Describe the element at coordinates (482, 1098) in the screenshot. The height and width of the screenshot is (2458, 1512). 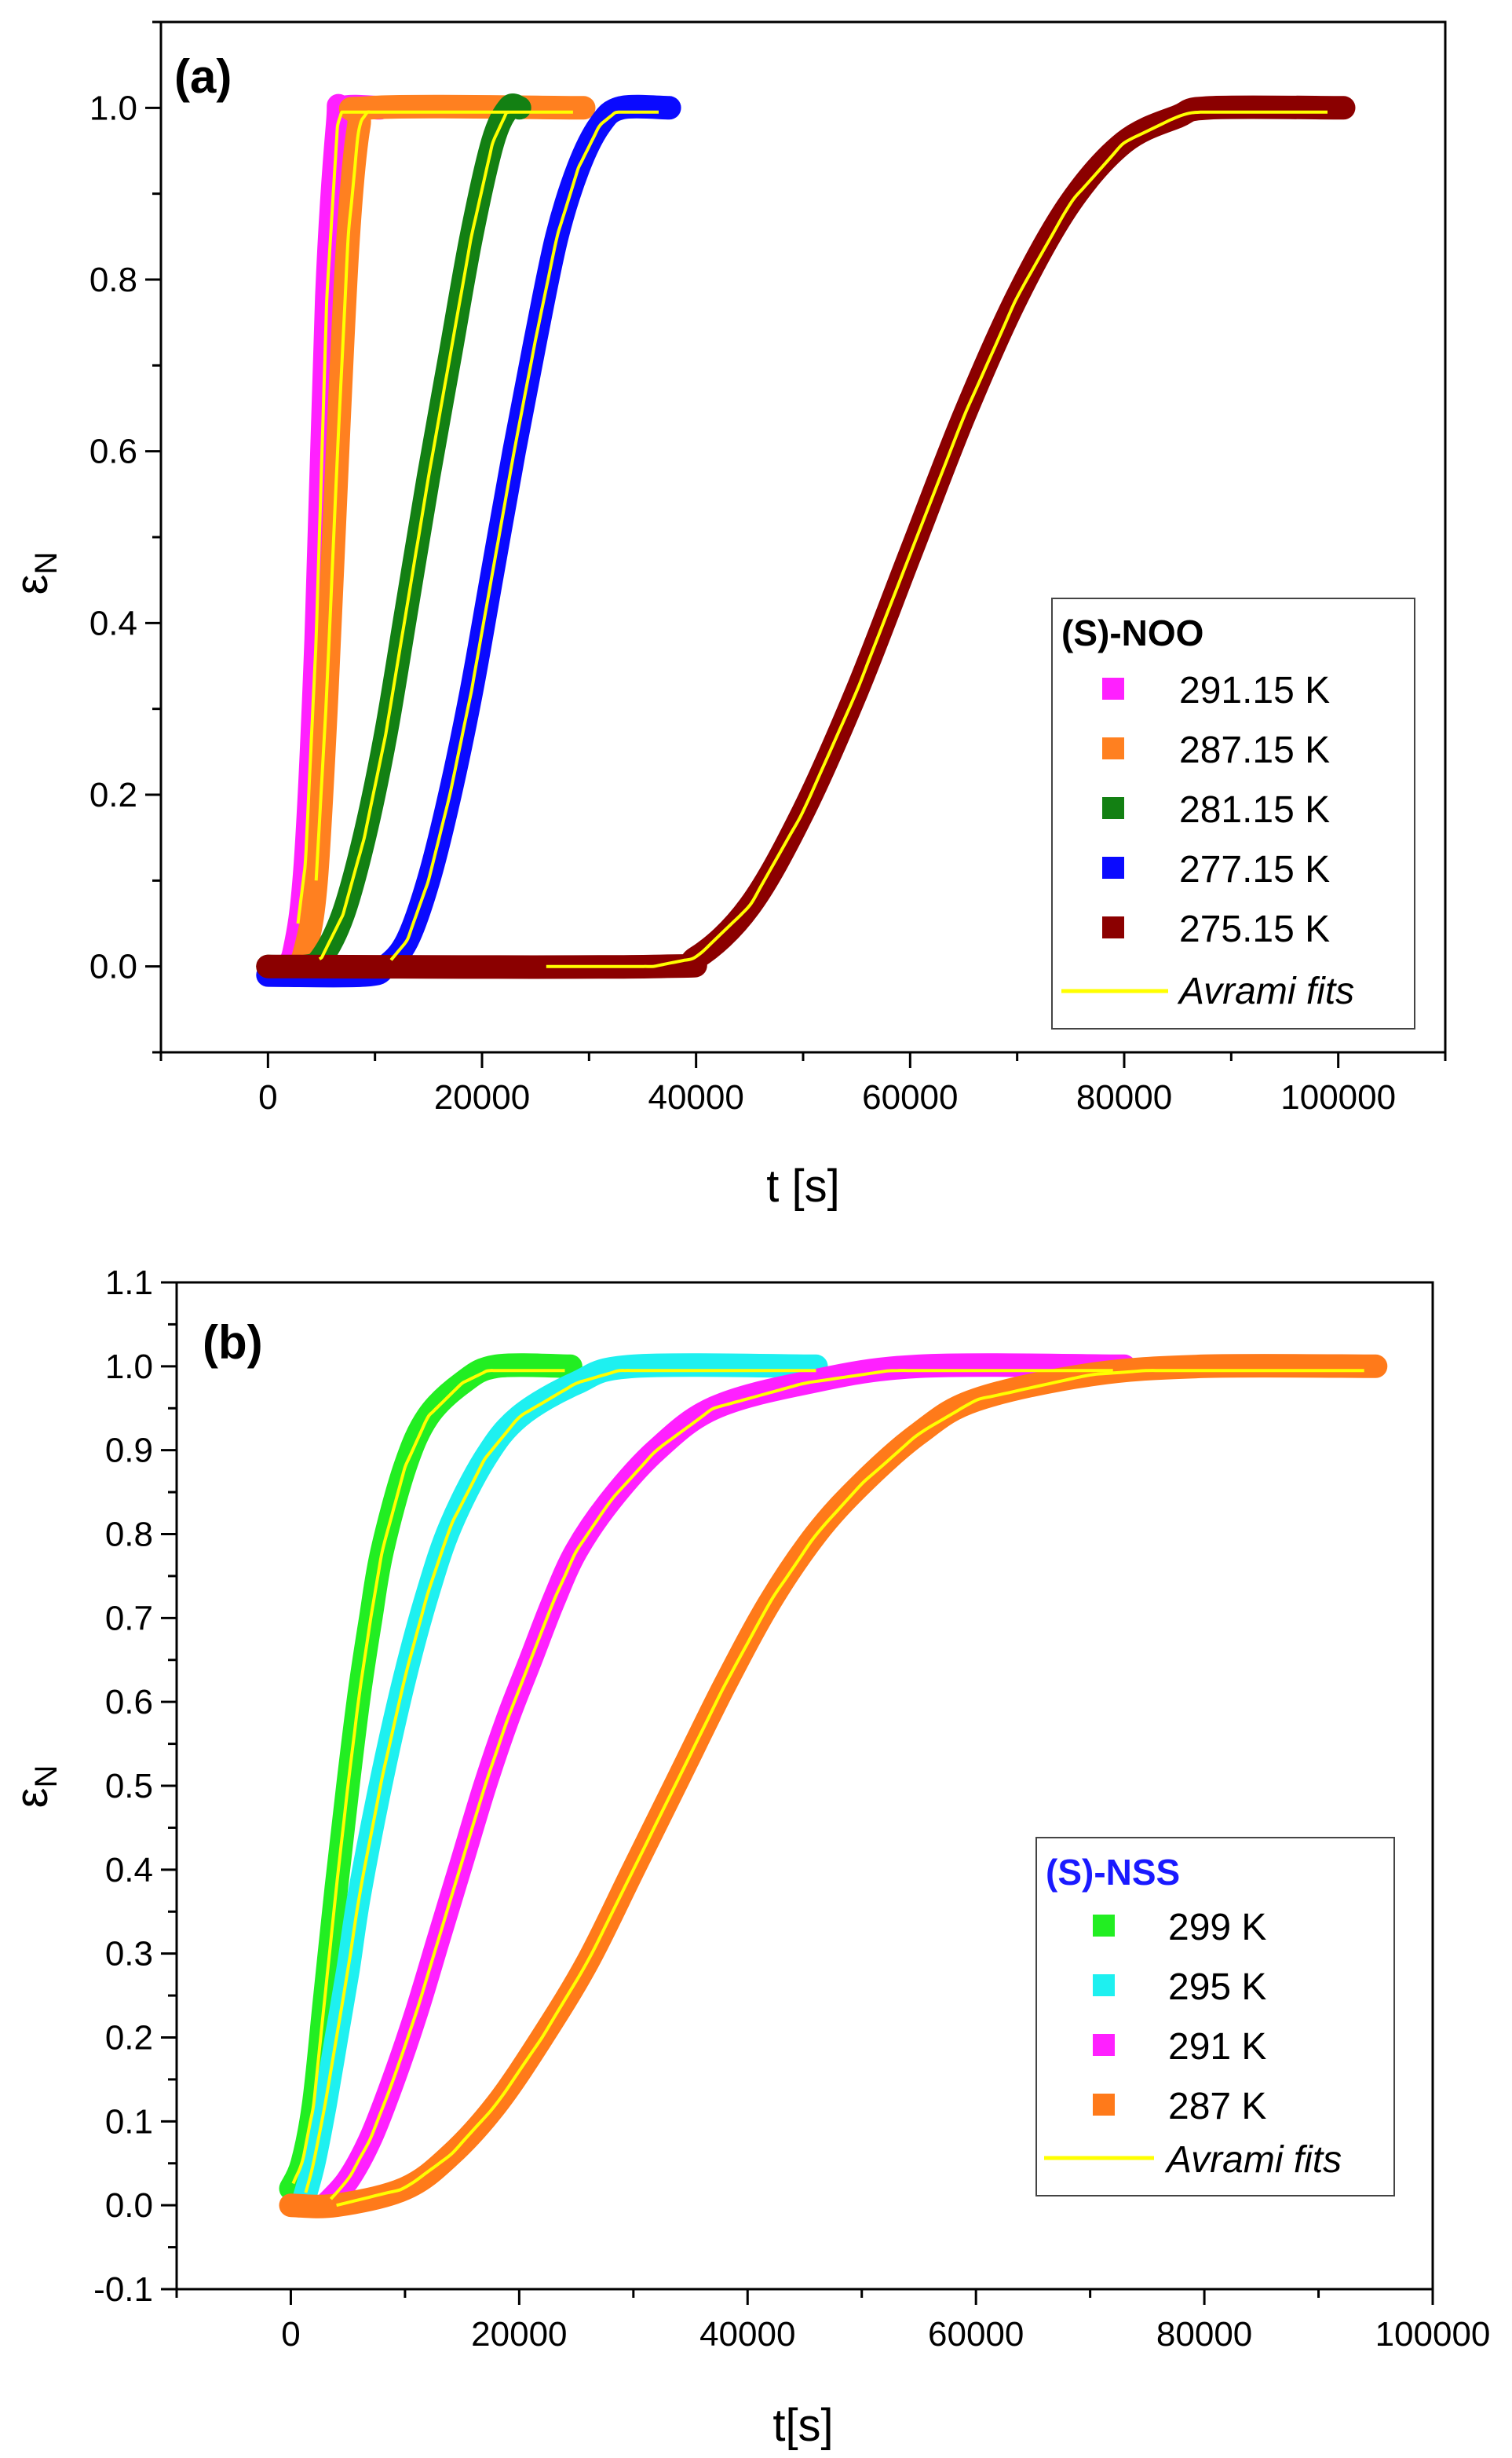
I see `x-tick-label-a-1: 20000` at that location.